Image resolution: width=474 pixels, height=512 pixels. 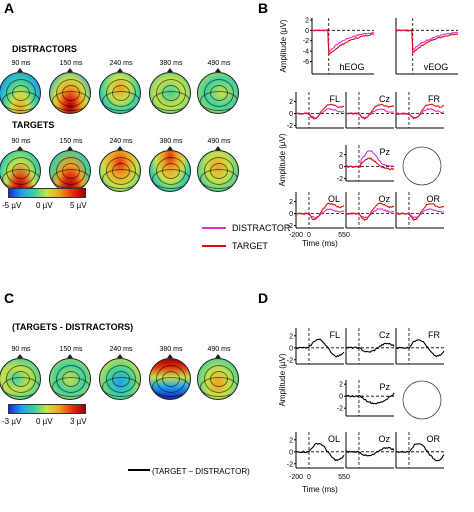 What do you see at coordinates (9, 8) in the screenshot?
I see `panel-label-a: A` at bounding box center [9, 8].